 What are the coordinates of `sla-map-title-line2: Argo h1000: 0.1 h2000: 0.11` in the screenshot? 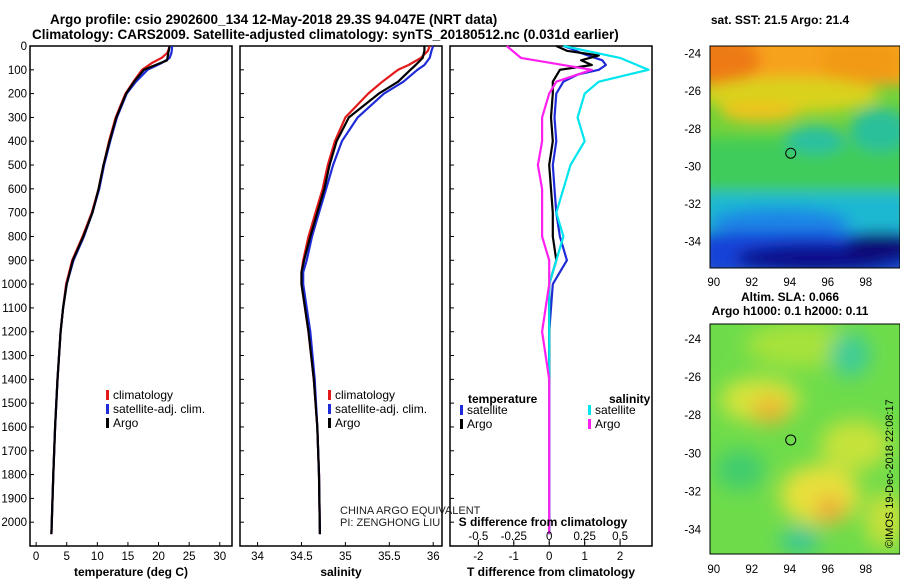 It's located at (790, 311).